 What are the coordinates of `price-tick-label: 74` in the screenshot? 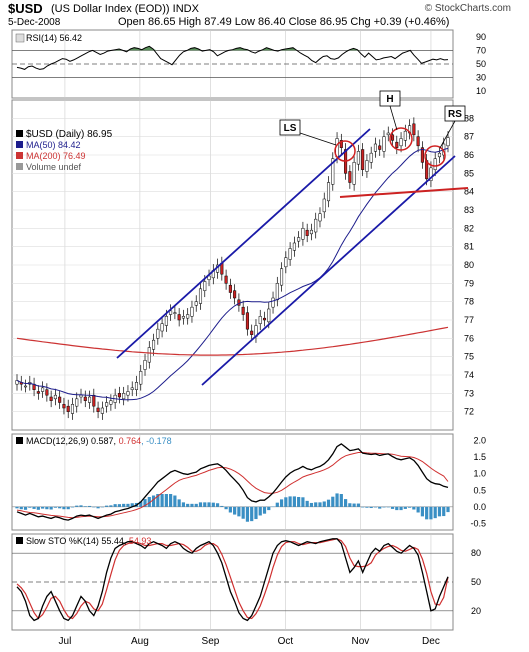 It's located at (469, 375).